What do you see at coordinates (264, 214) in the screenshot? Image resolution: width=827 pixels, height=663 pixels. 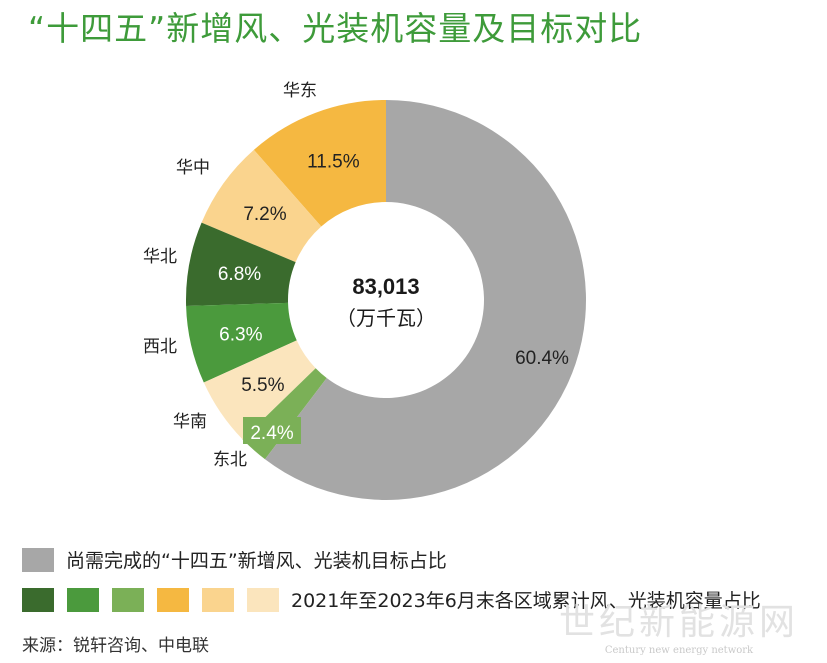 I see `value-label-central: 7.2%` at bounding box center [264, 214].